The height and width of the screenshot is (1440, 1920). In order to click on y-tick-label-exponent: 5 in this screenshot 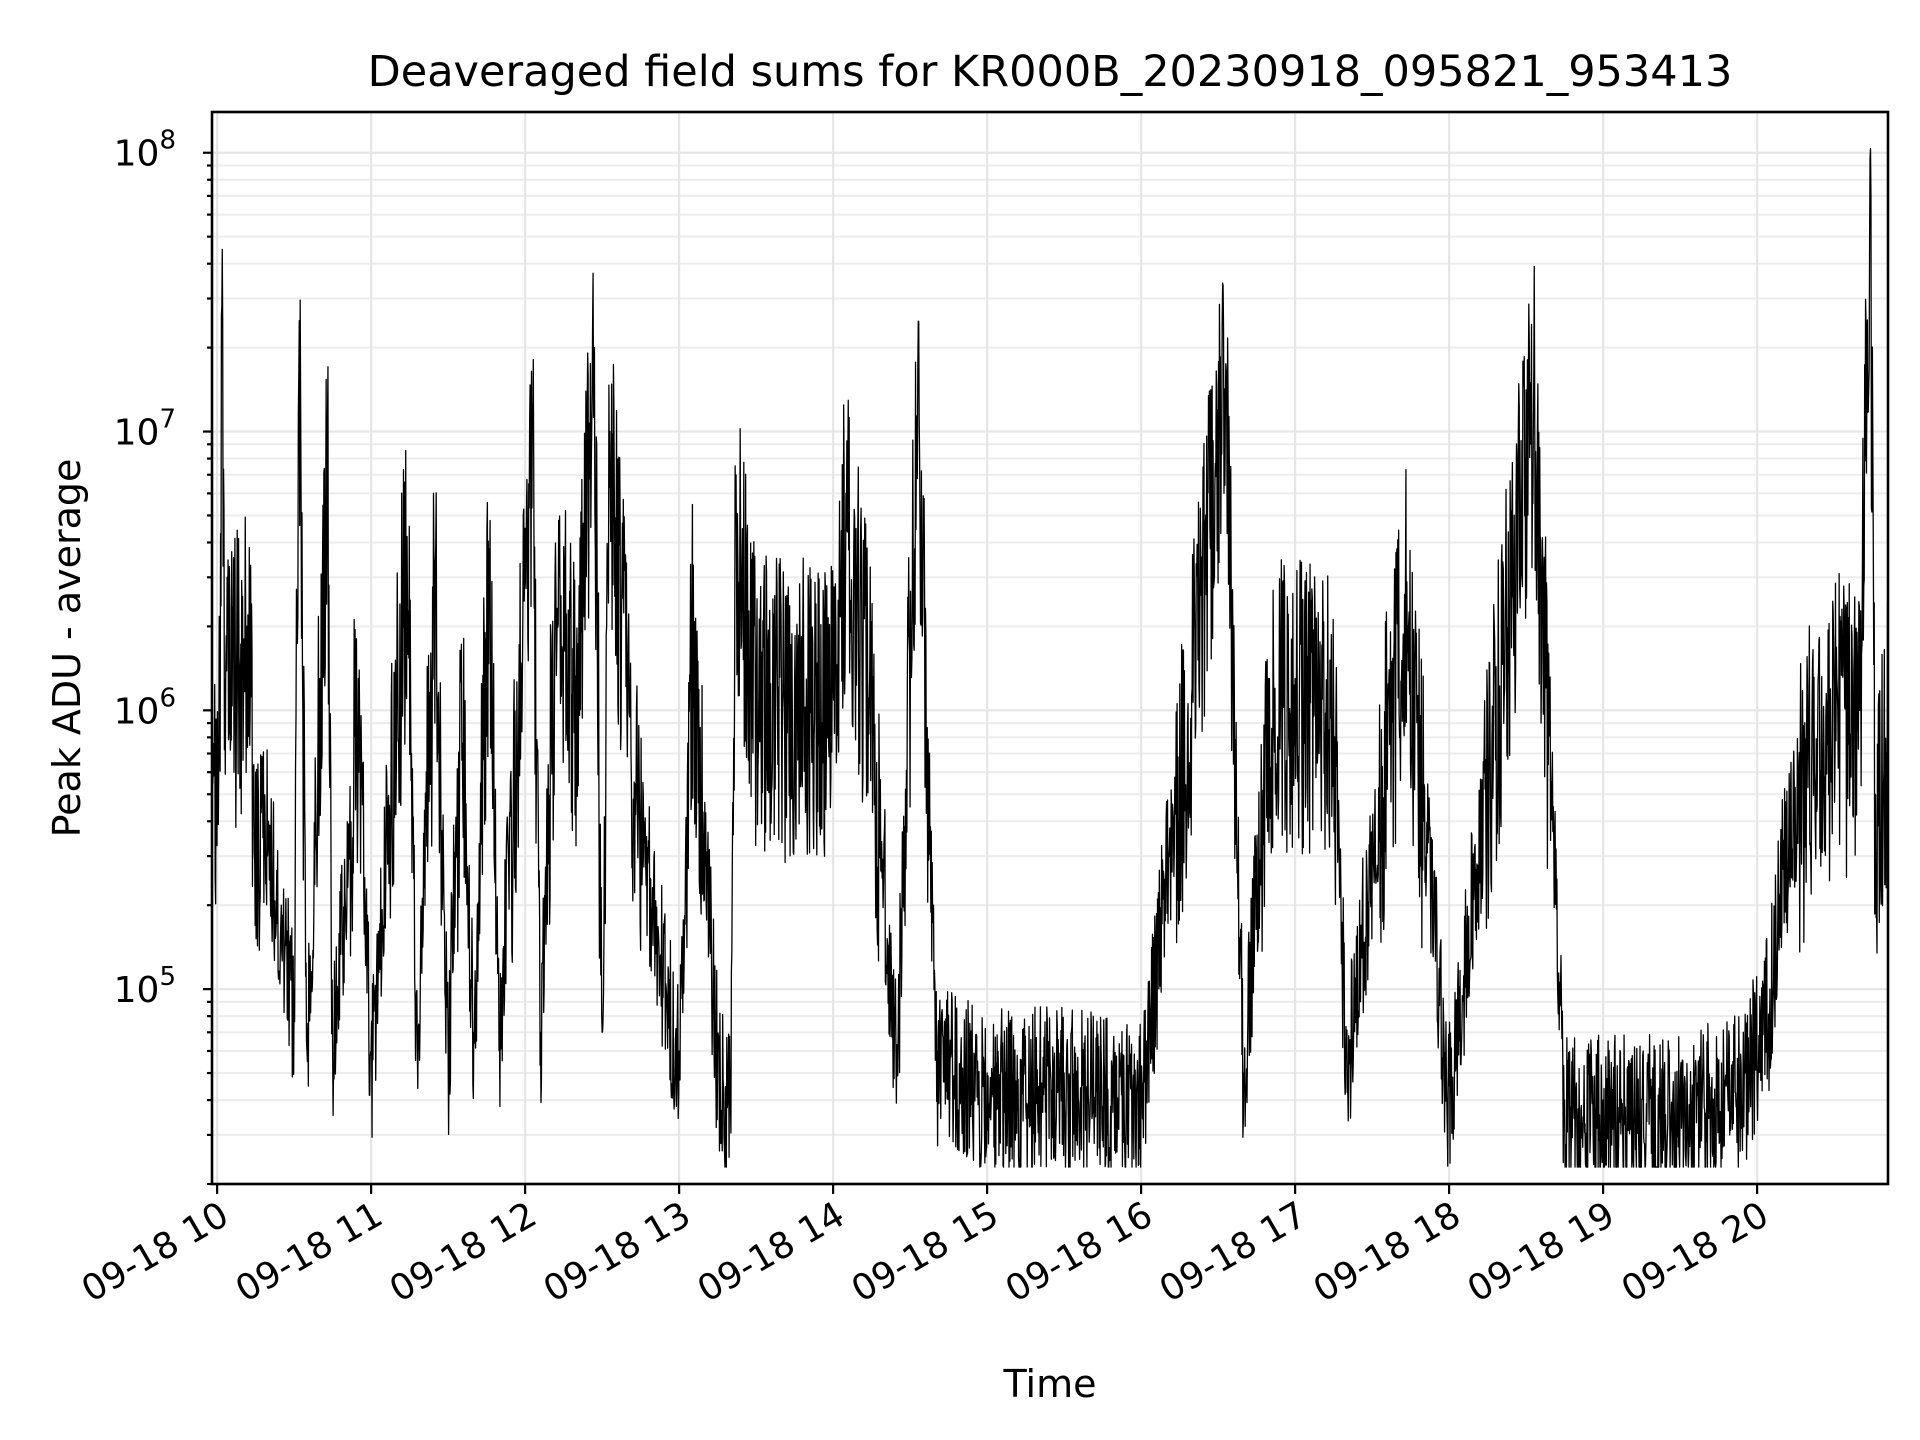, I will do `click(167, 977)`.